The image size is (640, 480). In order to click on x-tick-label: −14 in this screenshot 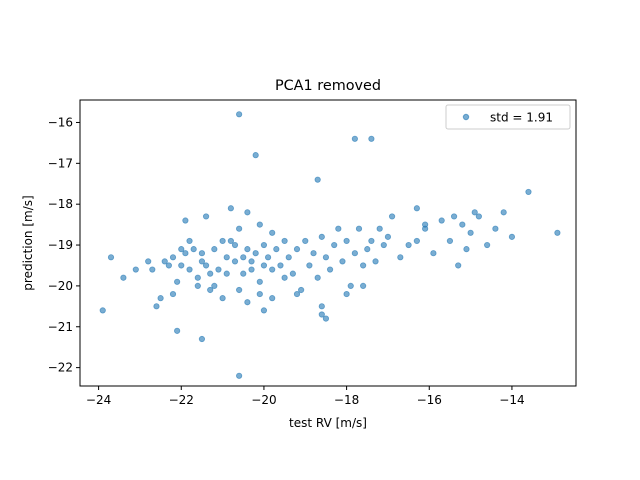, I will do `click(511, 400)`.